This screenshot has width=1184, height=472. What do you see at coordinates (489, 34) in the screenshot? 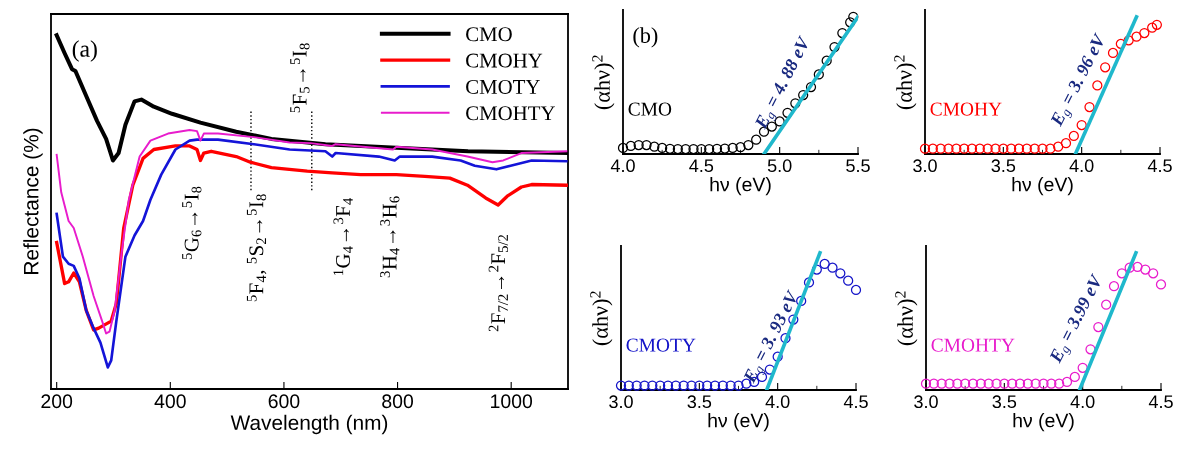
I see `legend-label: CMO` at bounding box center [489, 34].